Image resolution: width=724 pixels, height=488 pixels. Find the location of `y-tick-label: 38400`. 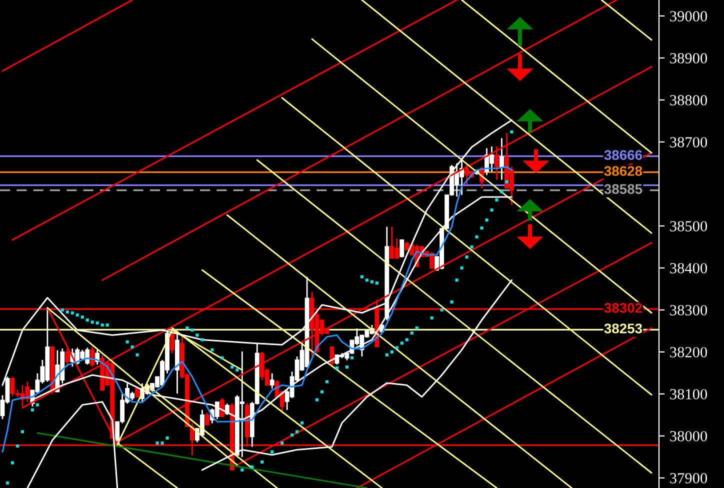

y-tick-label: 38400 is located at coordinates (689, 268).